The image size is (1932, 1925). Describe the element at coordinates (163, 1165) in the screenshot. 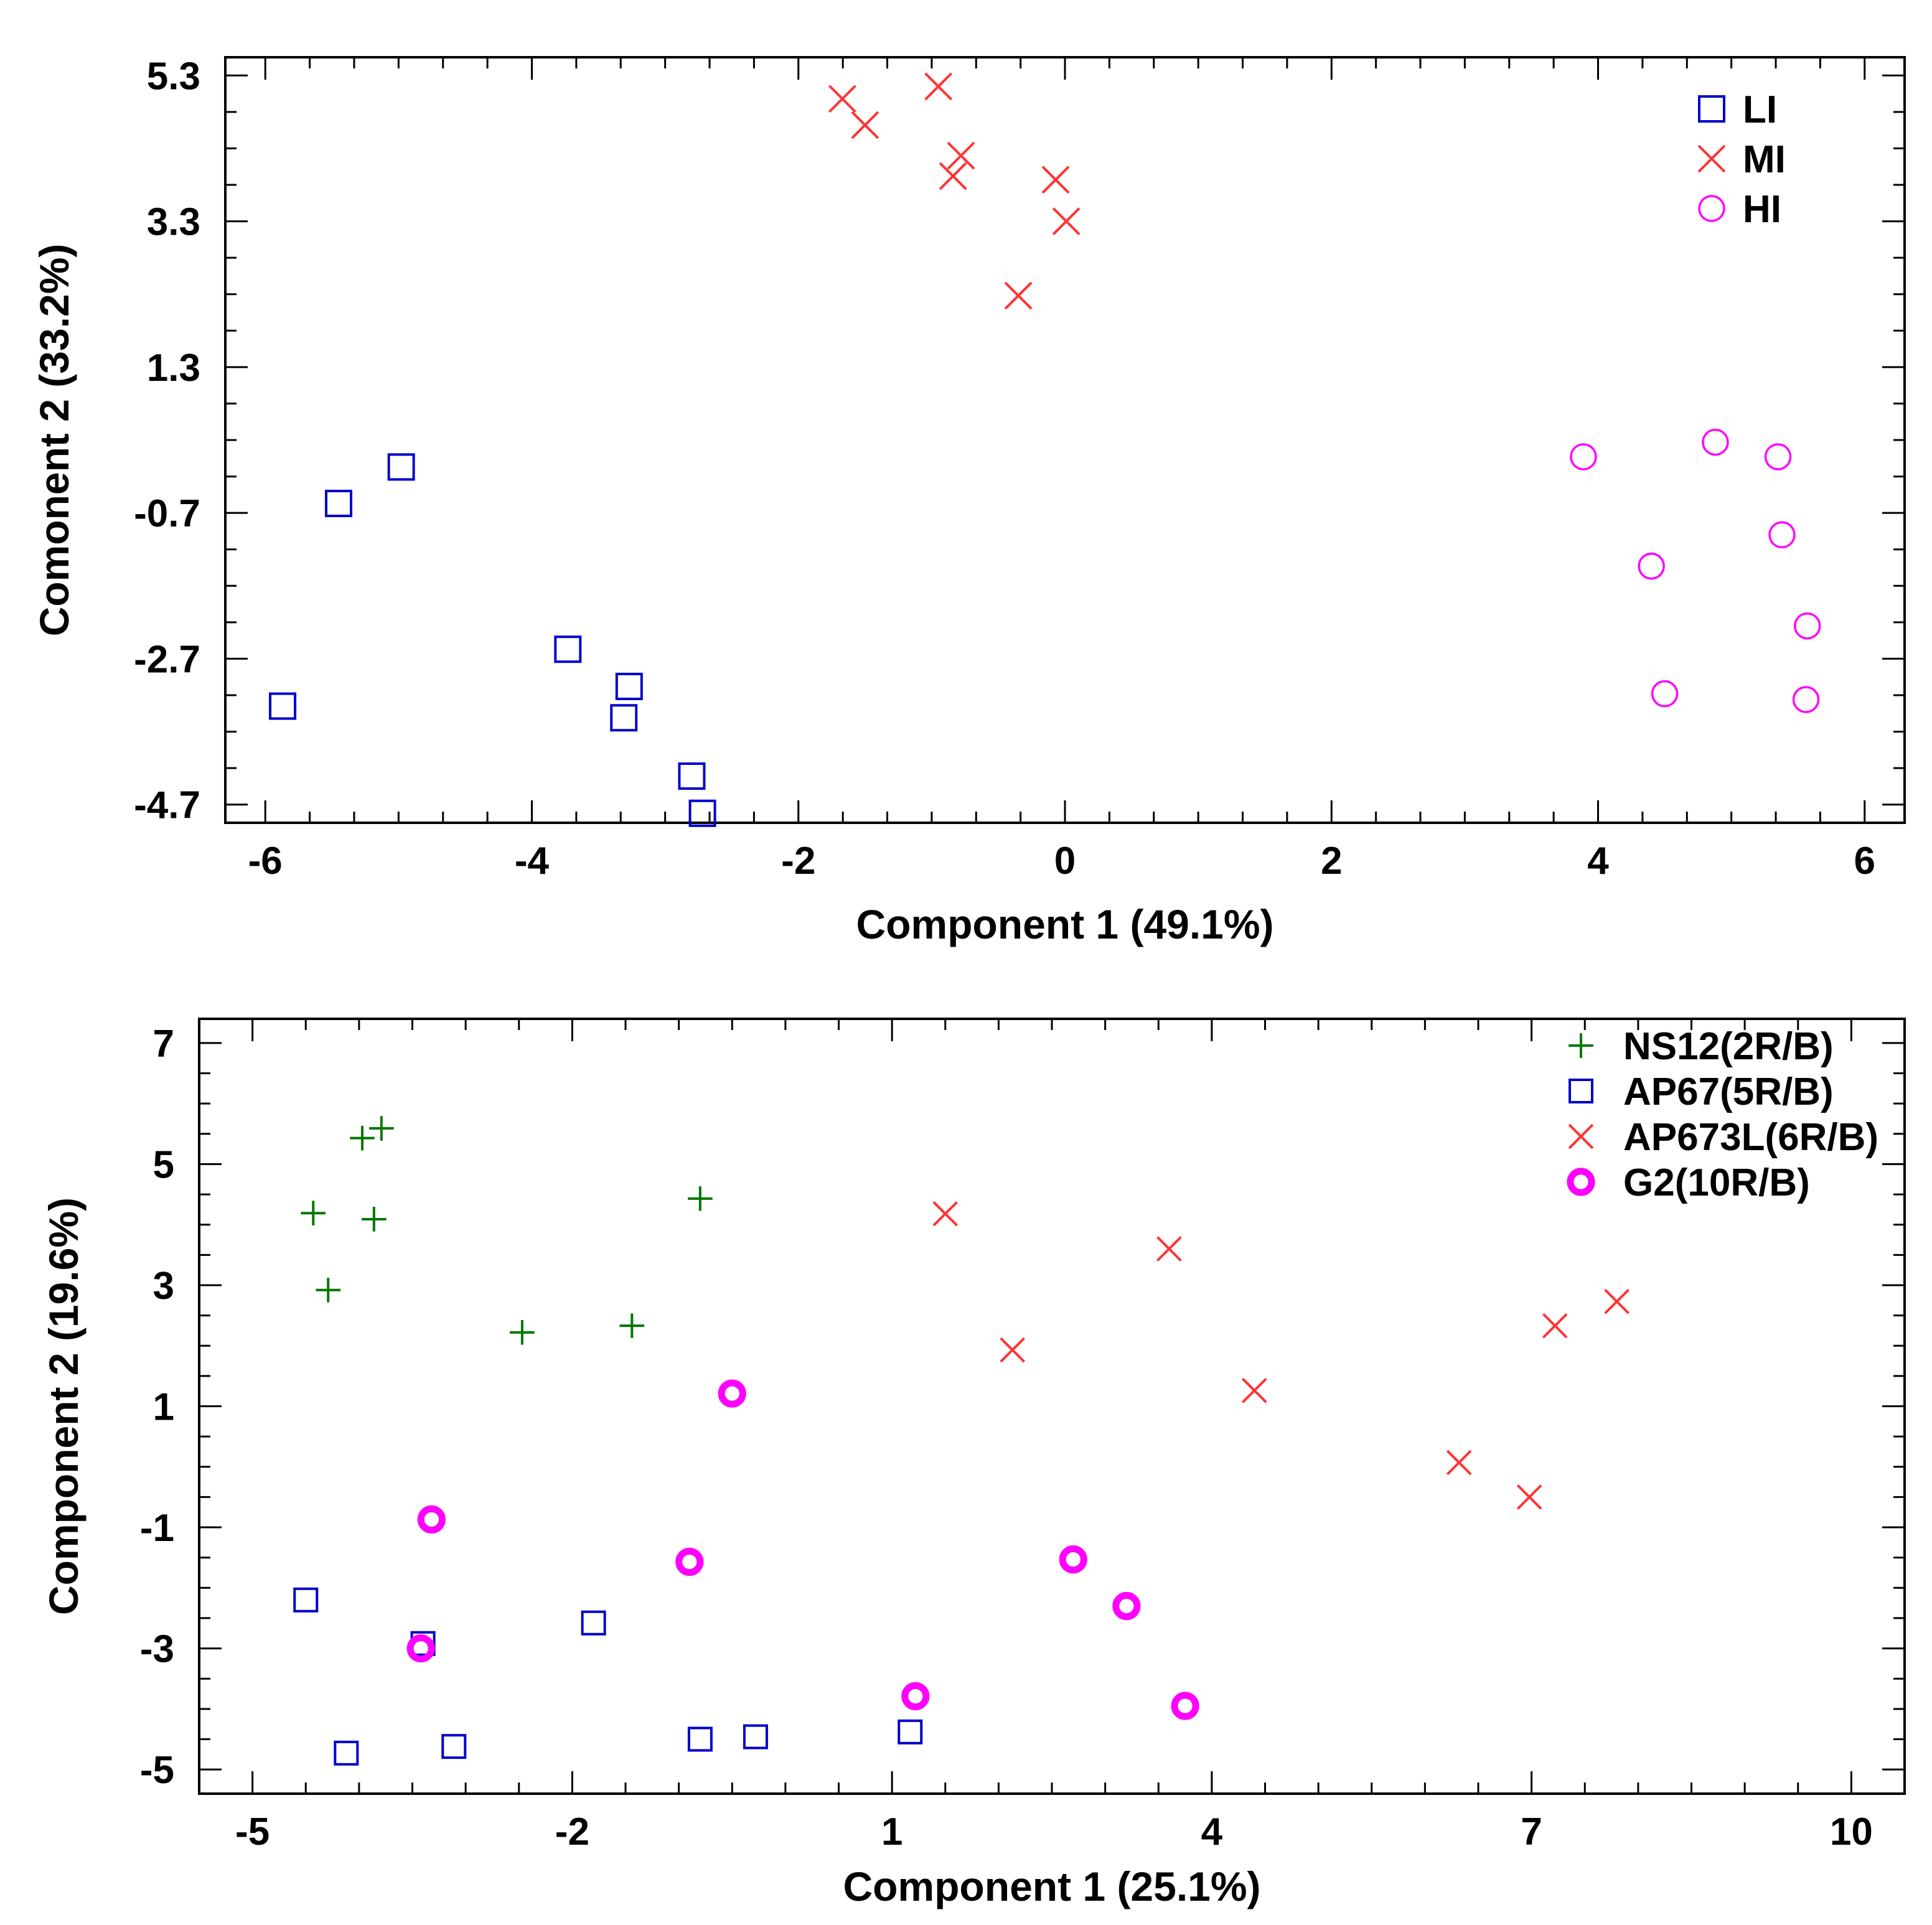

I see `y-tick-label: 5` at that location.